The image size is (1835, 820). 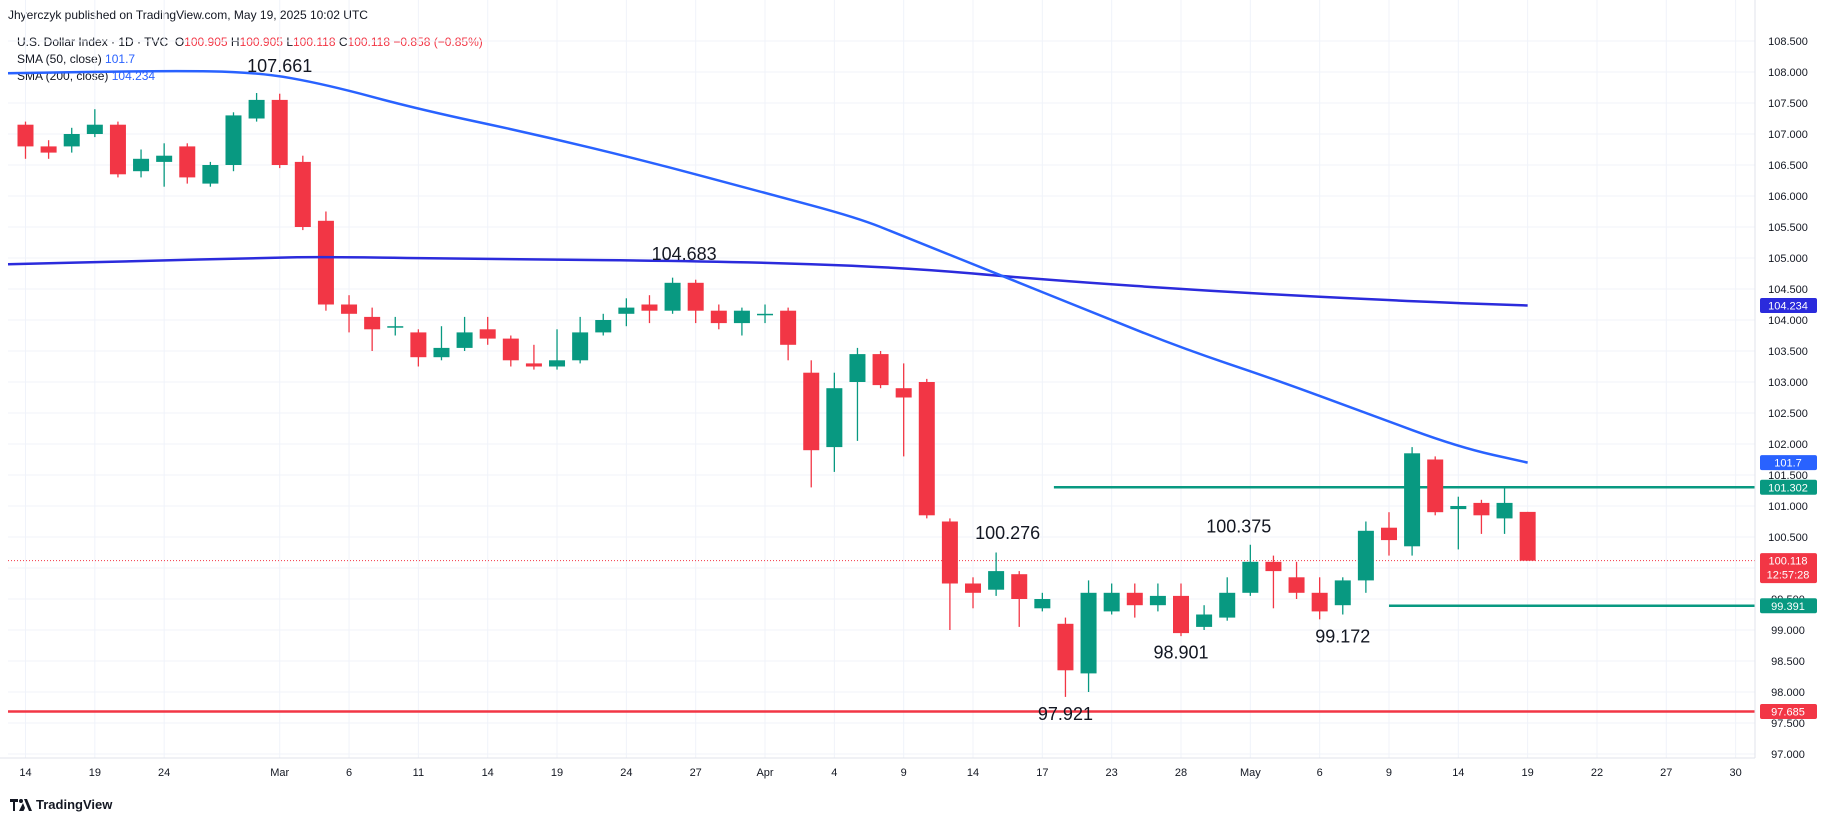 I want to click on sma50-row: SMA (50, close) 101.7, so click(x=250, y=59).